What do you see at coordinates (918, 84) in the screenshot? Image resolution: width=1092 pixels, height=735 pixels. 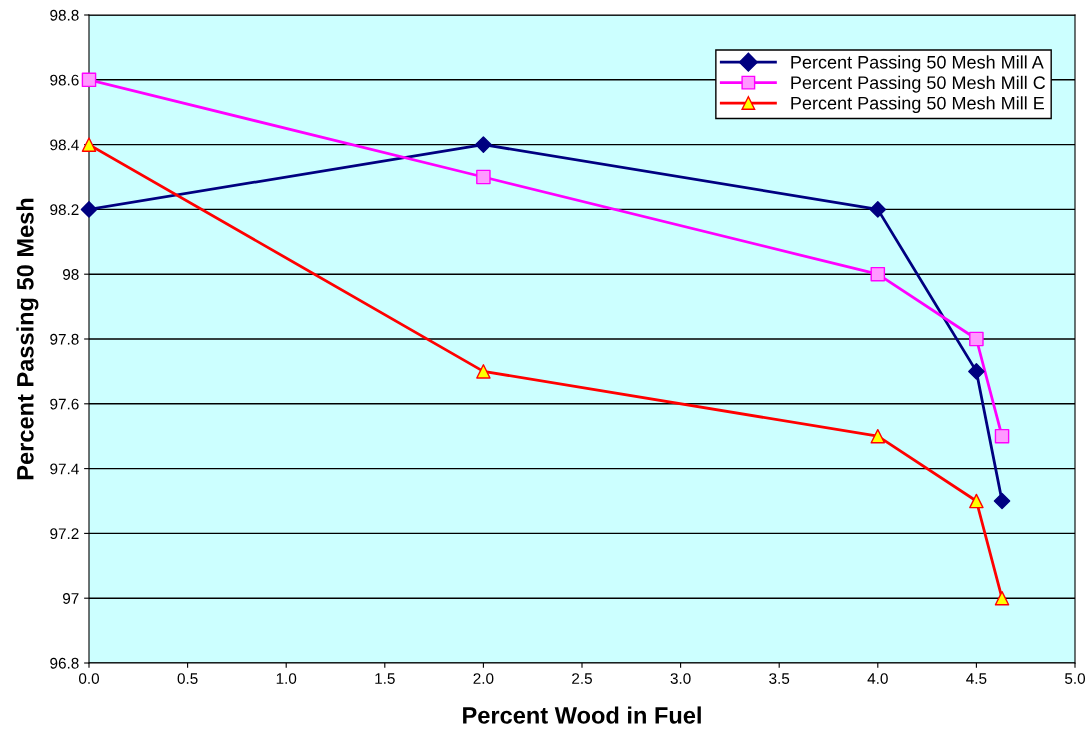 I see `legend-label: Percent Passing 50 Mesh Mill C` at bounding box center [918, 84].